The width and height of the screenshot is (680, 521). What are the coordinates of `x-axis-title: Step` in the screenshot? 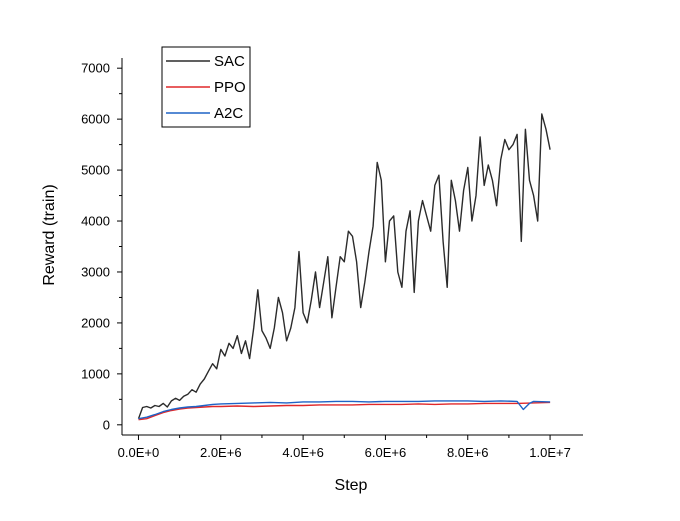 It's located at (351, 485).